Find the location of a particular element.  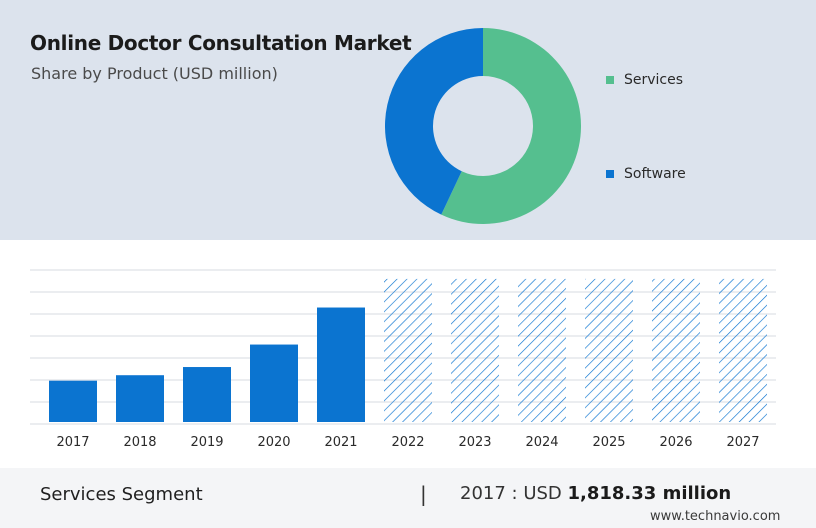

bar-2020 is located at coordinates (274, 383).